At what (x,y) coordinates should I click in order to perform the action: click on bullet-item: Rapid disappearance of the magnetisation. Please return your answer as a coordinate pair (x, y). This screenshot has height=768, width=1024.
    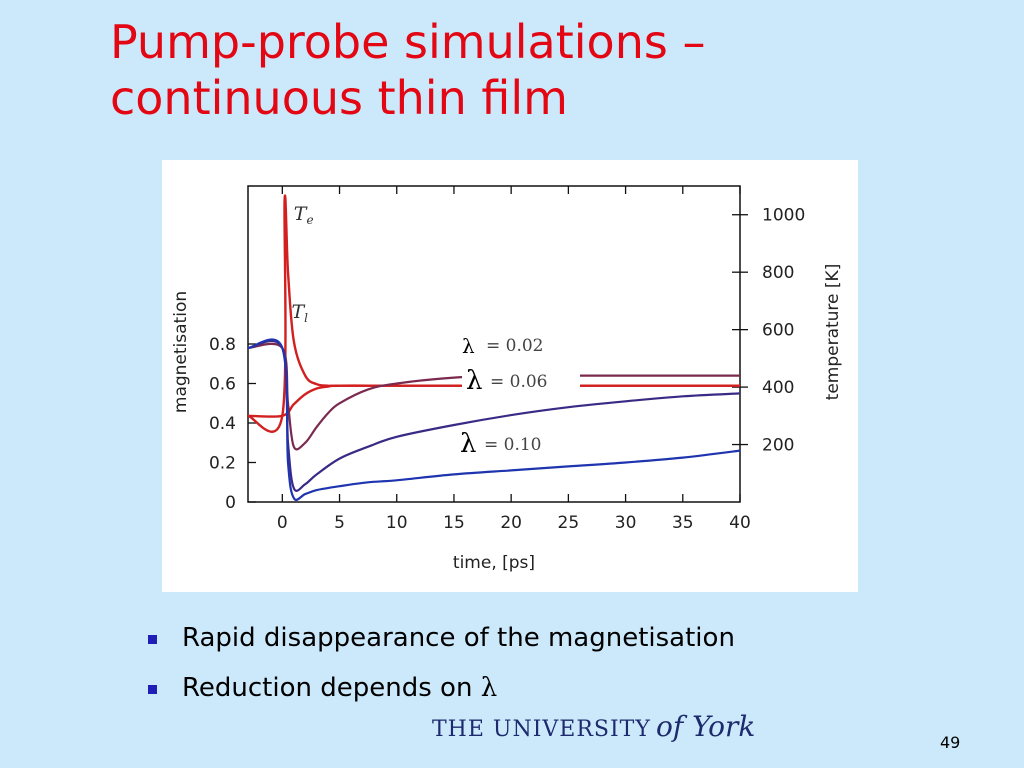
    Looking at the image, I should click on (524, 643).